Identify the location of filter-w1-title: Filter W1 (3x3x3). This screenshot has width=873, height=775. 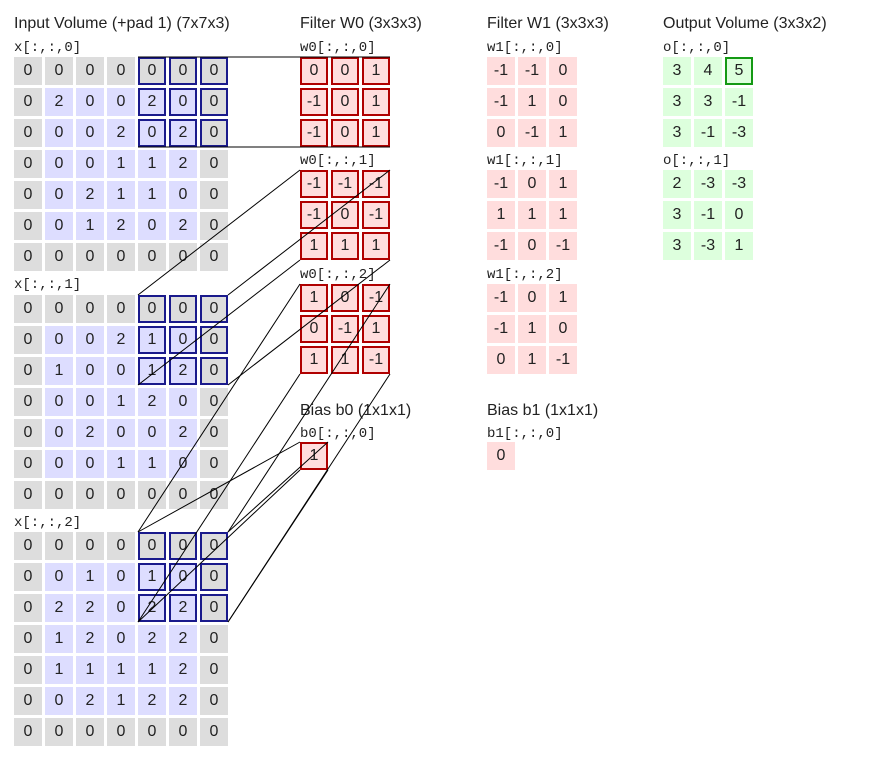
(548, 24).